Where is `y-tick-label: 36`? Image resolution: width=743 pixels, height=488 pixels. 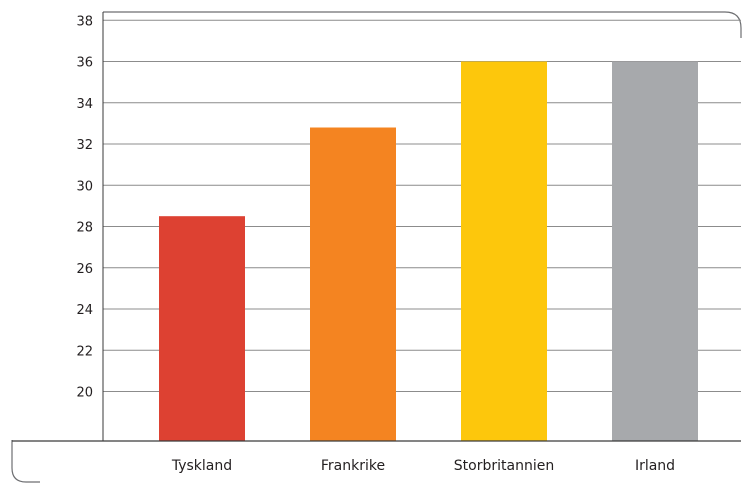
y-tick-label: 36 is located at coordinates (84, 63).